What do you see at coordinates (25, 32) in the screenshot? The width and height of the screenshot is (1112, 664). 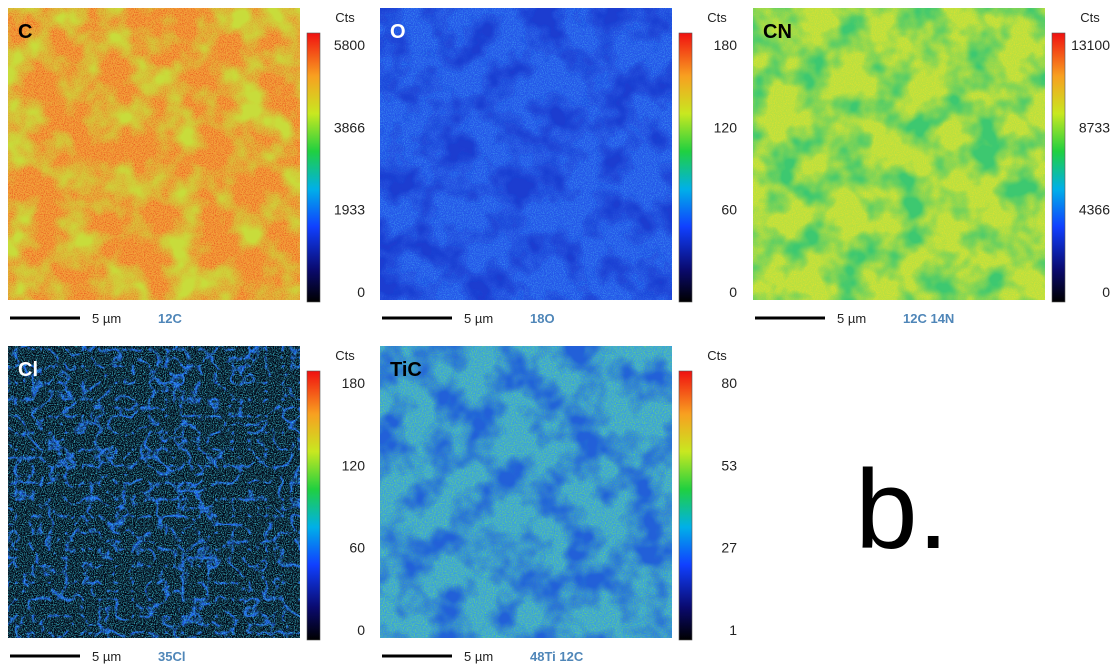 I see `panel-label: C` at bounding box center [25, 32].